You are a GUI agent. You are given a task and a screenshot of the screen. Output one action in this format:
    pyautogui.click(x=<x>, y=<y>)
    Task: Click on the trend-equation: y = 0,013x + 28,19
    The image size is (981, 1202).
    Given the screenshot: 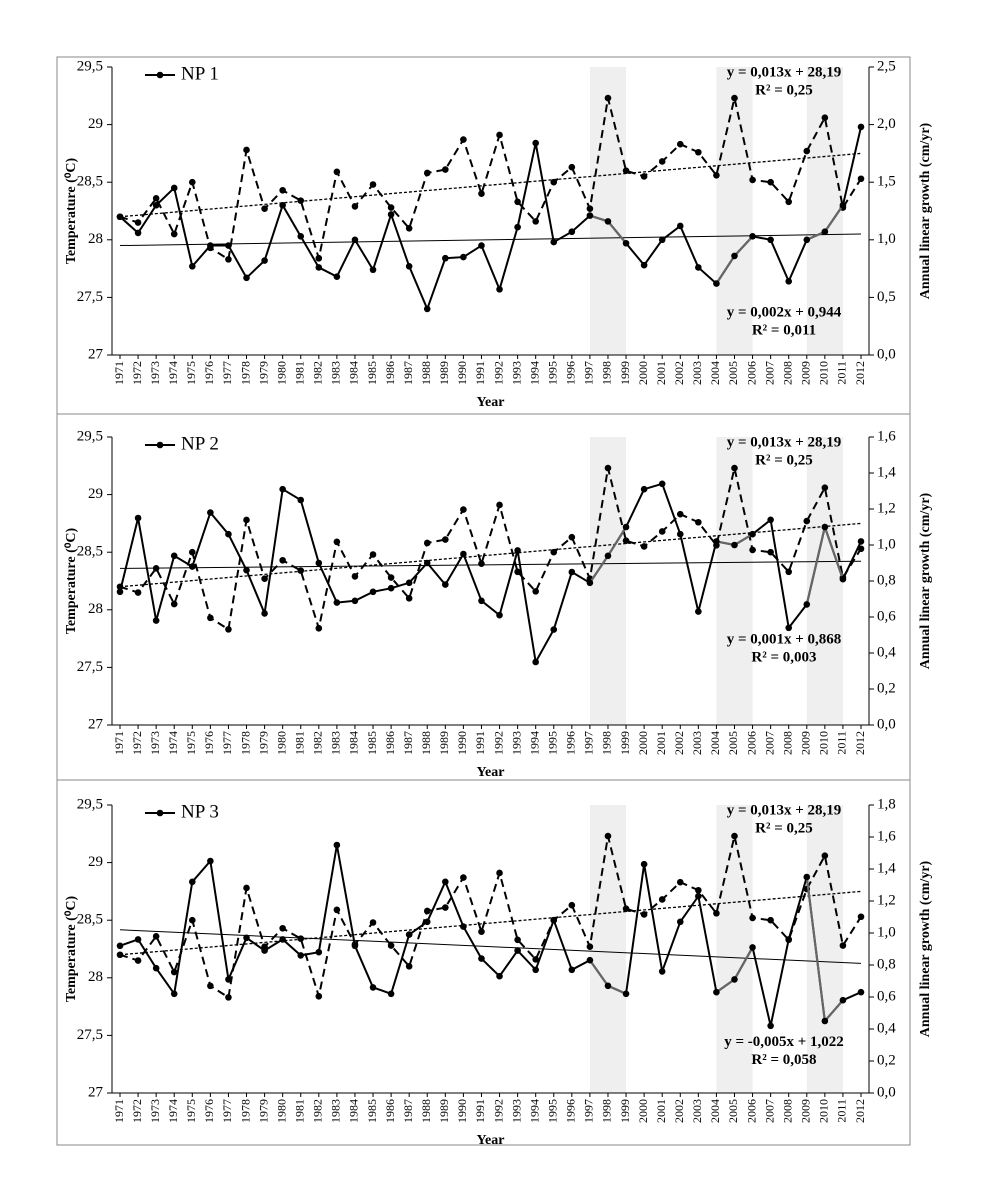 What is the action you would take?
    pyautogui.click(x=784, y=442)
    